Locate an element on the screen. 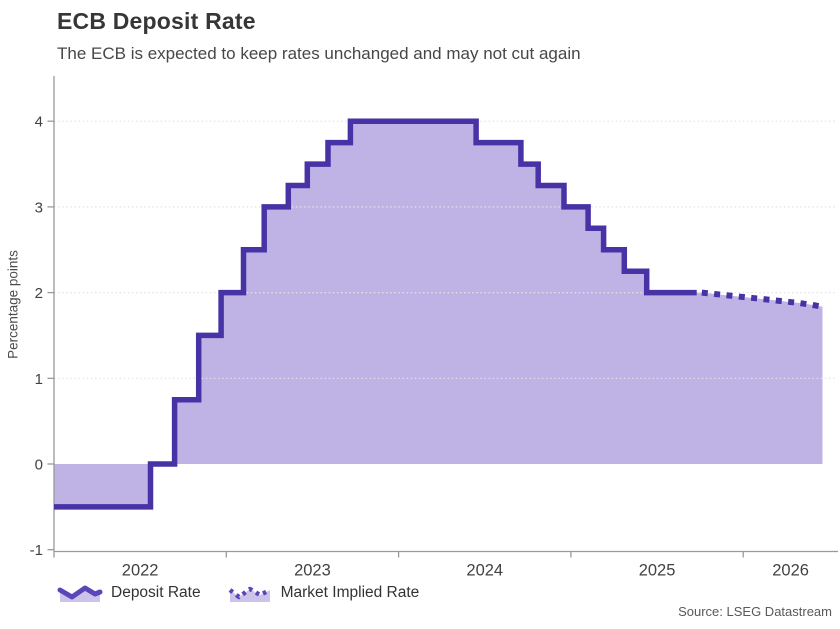 Image resolution: width=840 pixels, height=629 pixels. source-credit: Source: LSEG Datastream is located at coordinates (755, 611).